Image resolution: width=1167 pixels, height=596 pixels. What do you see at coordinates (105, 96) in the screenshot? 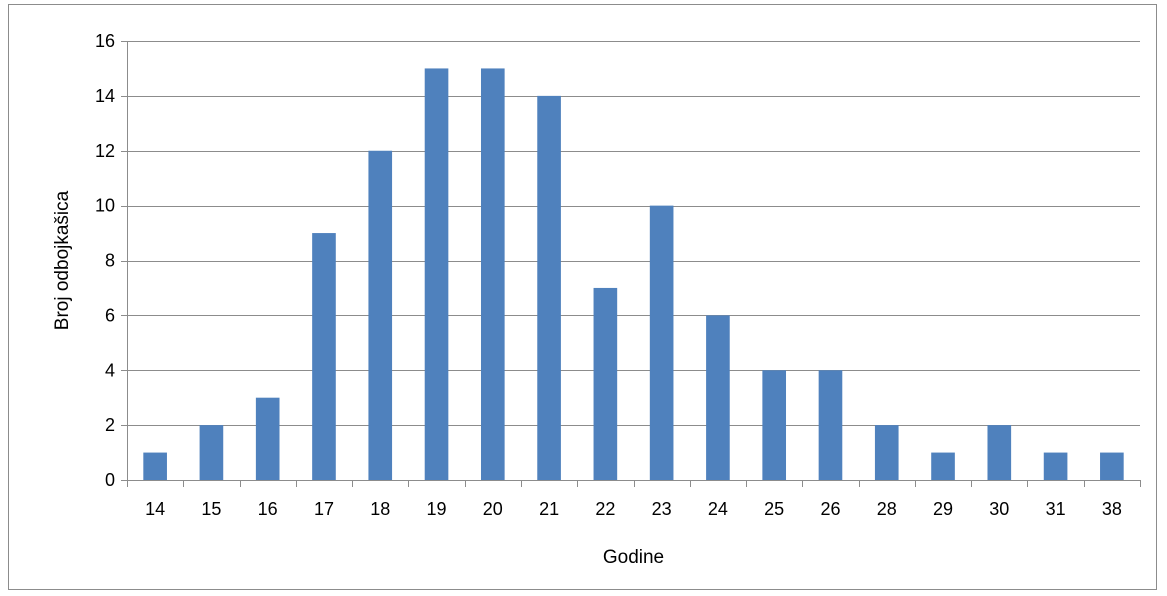
I see `y-tick-label: 14` at bounding box center [105, 96].